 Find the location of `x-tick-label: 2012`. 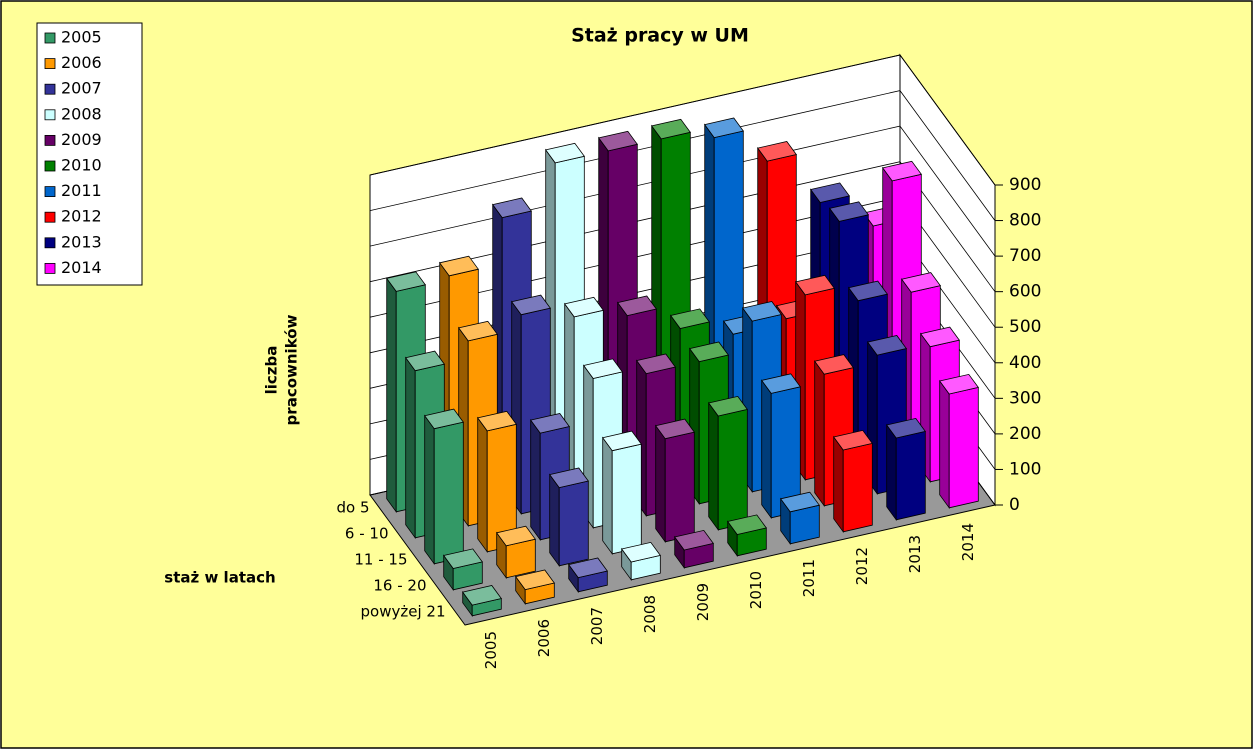

x-tick-label: 2012 is located at coordinates (862, 566).